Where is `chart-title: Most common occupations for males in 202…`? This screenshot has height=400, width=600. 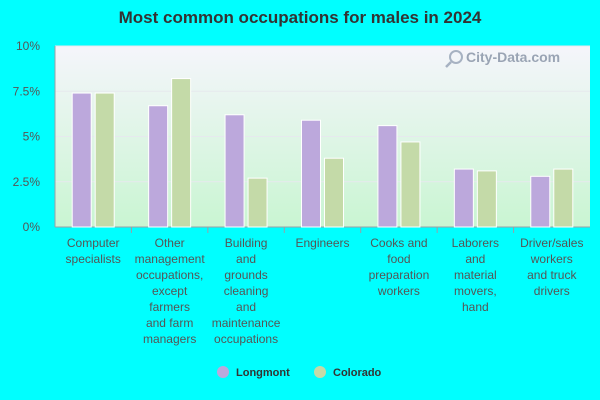
chart-title: Most common occupations for males in 202… is located at coordinates (300, 17).